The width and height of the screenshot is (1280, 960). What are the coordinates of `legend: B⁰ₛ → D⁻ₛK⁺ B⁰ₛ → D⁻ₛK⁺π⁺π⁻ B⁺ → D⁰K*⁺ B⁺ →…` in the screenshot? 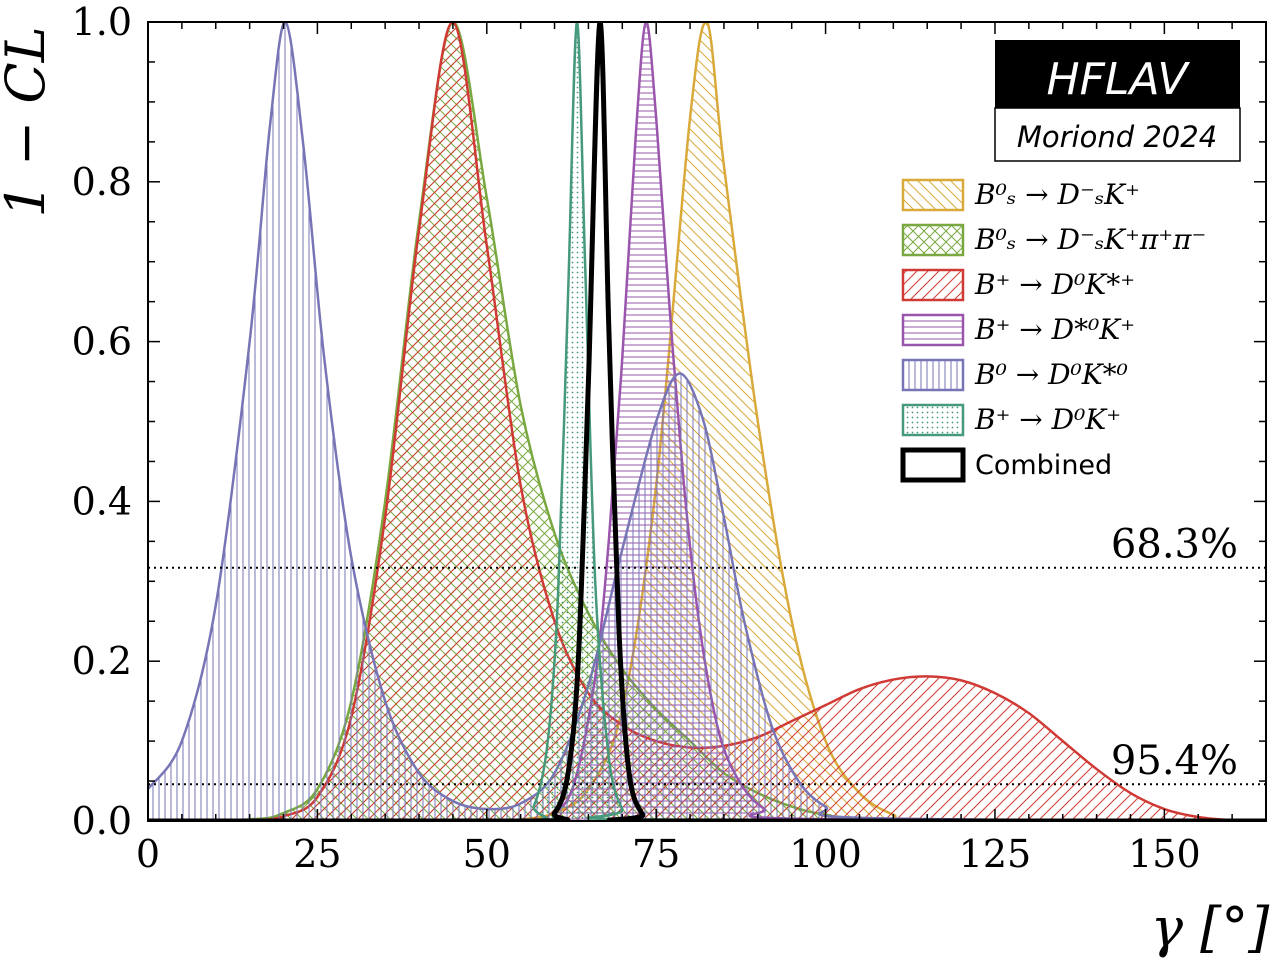 It's located at (1053, 330).